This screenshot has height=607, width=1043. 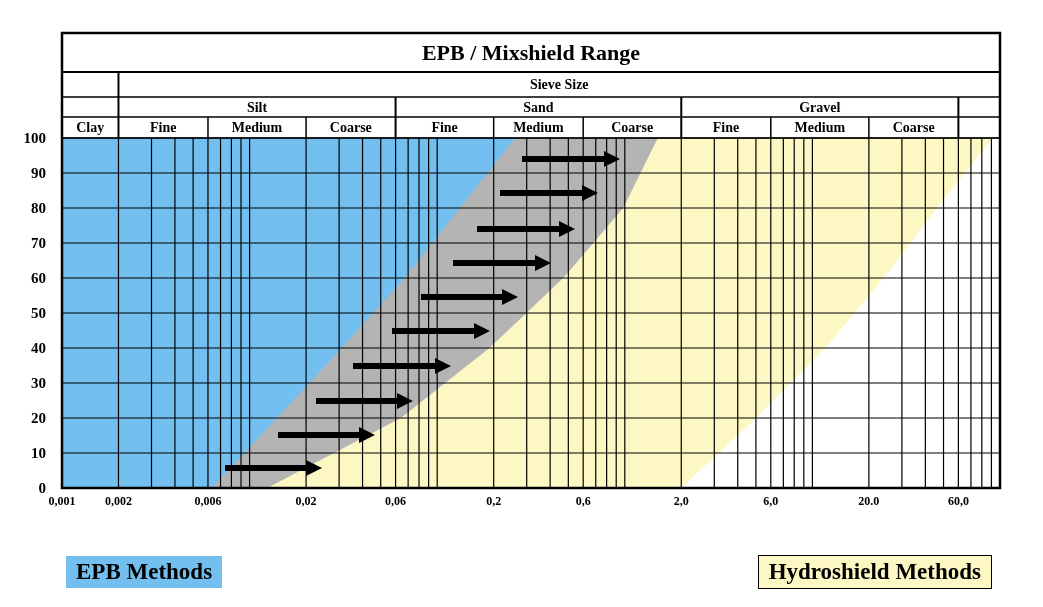 I want to click on x-tick-label: 0,001, so click(x=62, y=500).